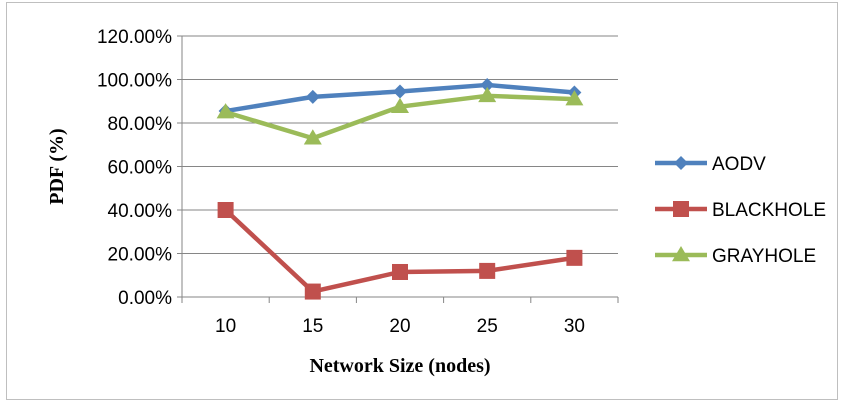 The height and width of the screenshot is (404, 845). Describe the element at coordinates (140, 124) in the screenshot. I see `y-tick-label: 80.00%` at that location.